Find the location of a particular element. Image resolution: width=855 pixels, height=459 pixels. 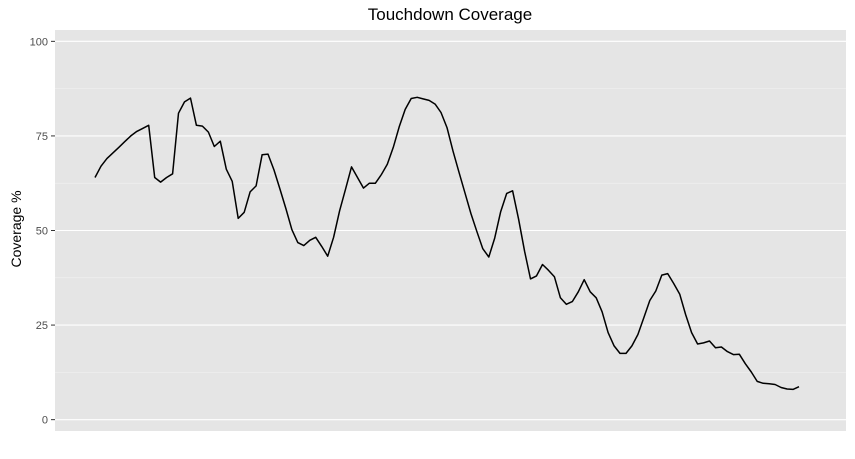

y-tick-label: 25 is located at coordinates (42, 326).